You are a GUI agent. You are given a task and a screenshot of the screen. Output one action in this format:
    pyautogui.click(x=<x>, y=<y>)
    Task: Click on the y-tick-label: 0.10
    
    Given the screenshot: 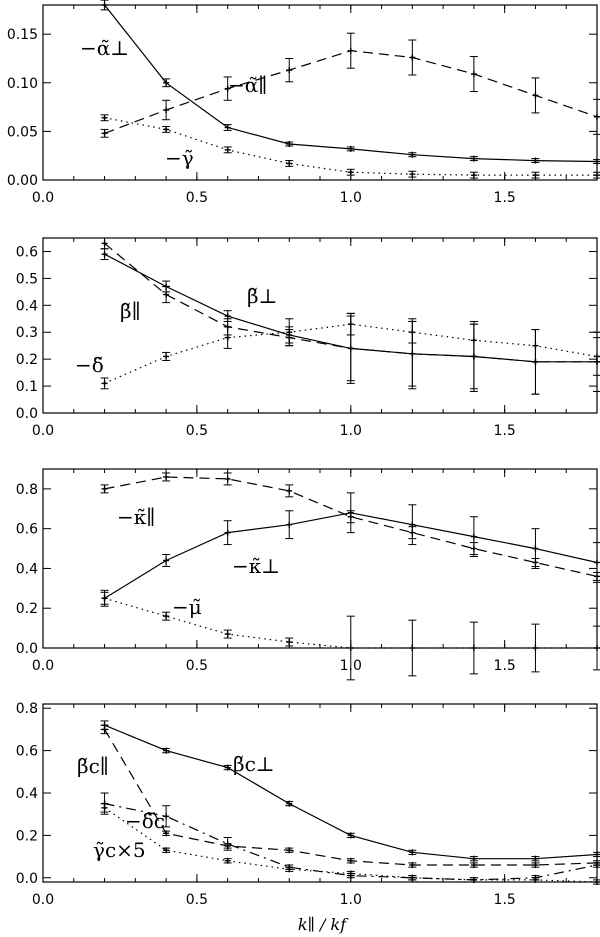 What is the action you would take?
    pyautogui.click(x=22, y=84)
    